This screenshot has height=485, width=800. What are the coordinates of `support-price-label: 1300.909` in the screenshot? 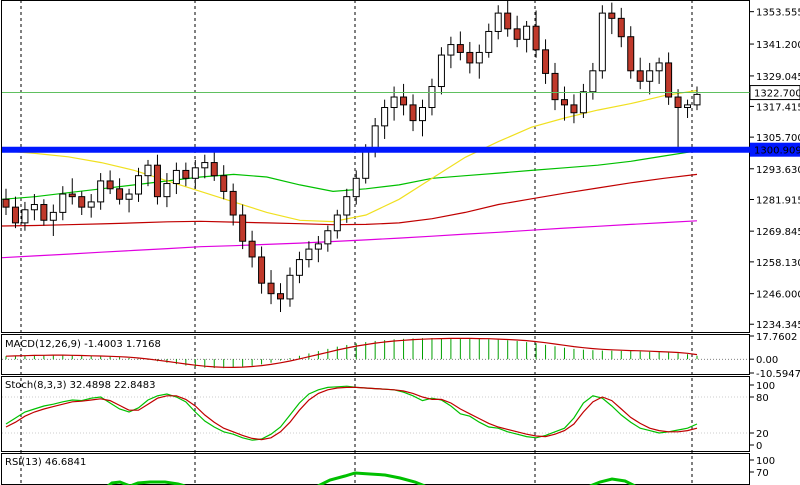 It's located at (777, 151).